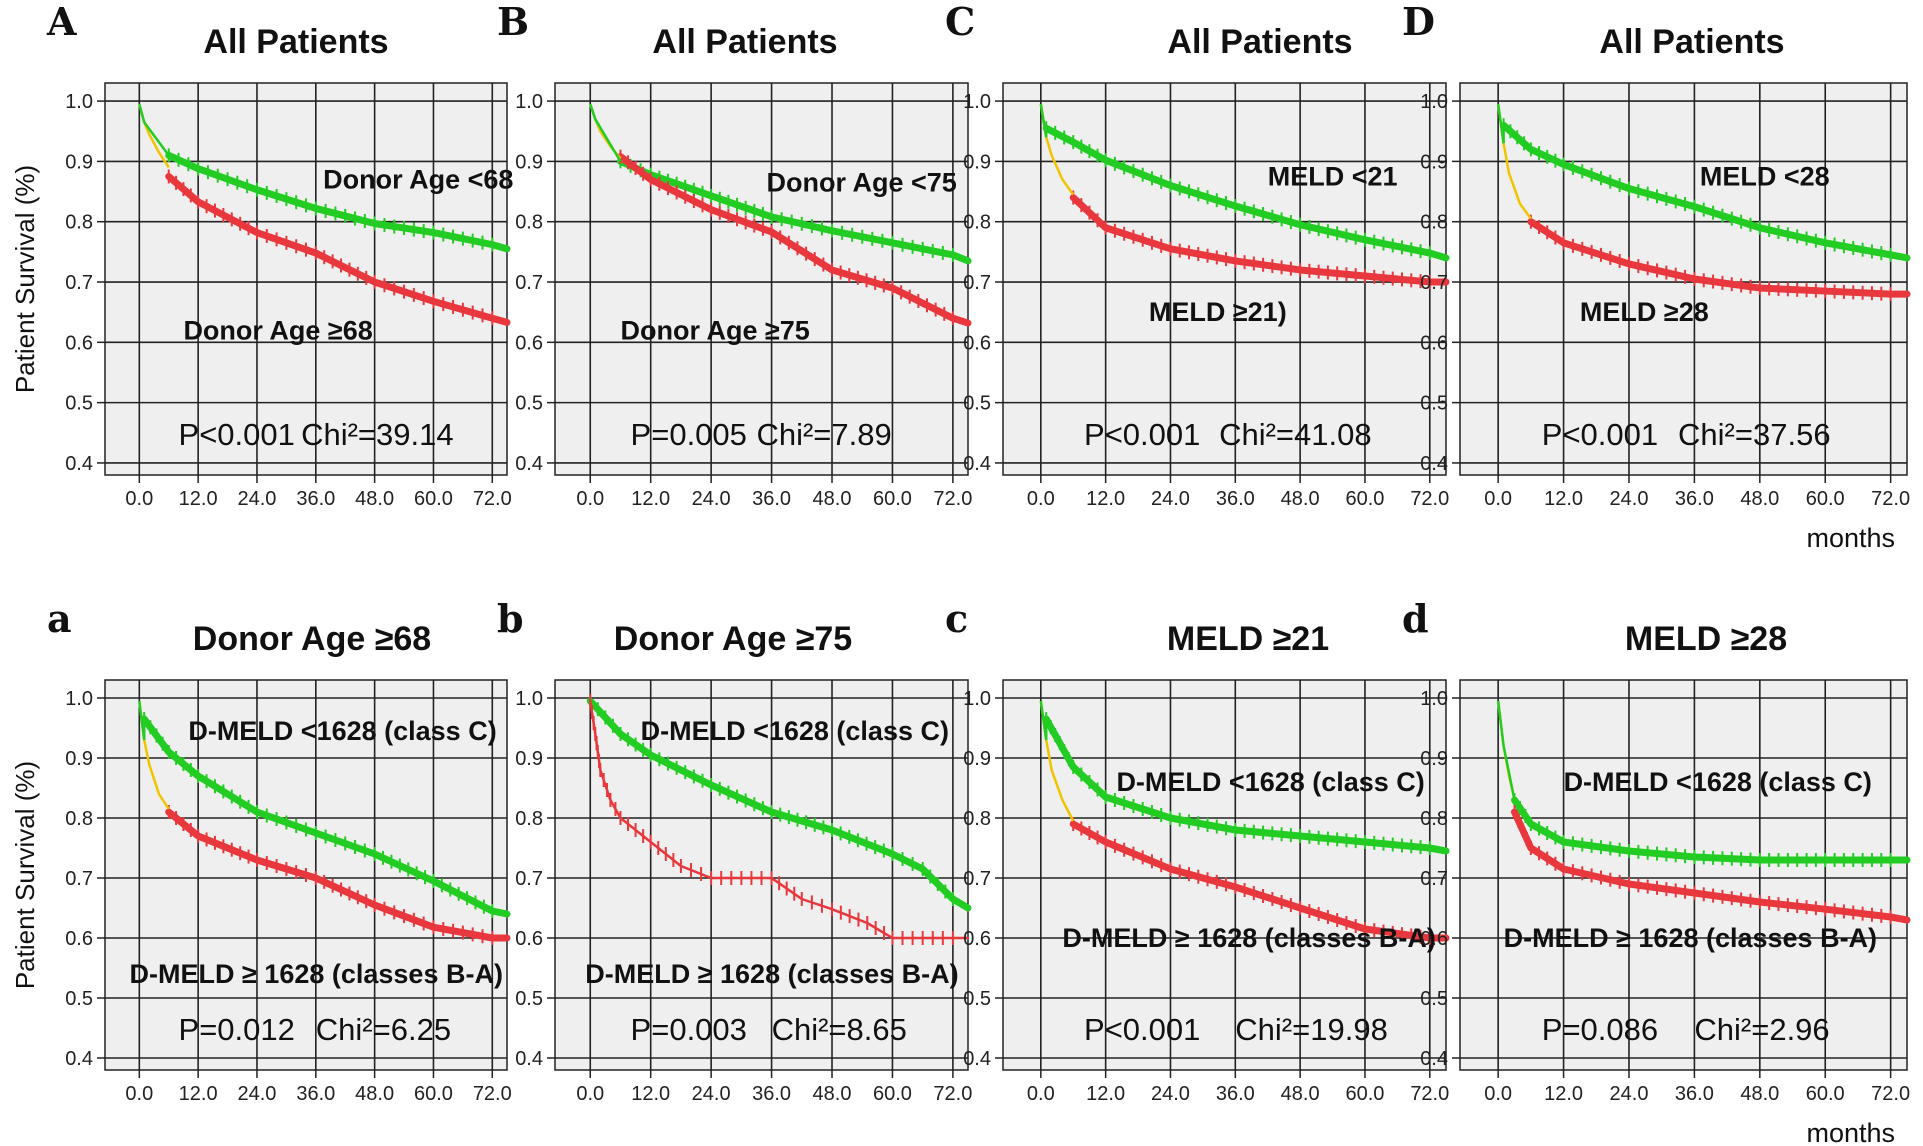 This screenshot has height=1146, width=1923. I want to click on chi-square-text: Chi²=2.96, so click(1761, 1029).